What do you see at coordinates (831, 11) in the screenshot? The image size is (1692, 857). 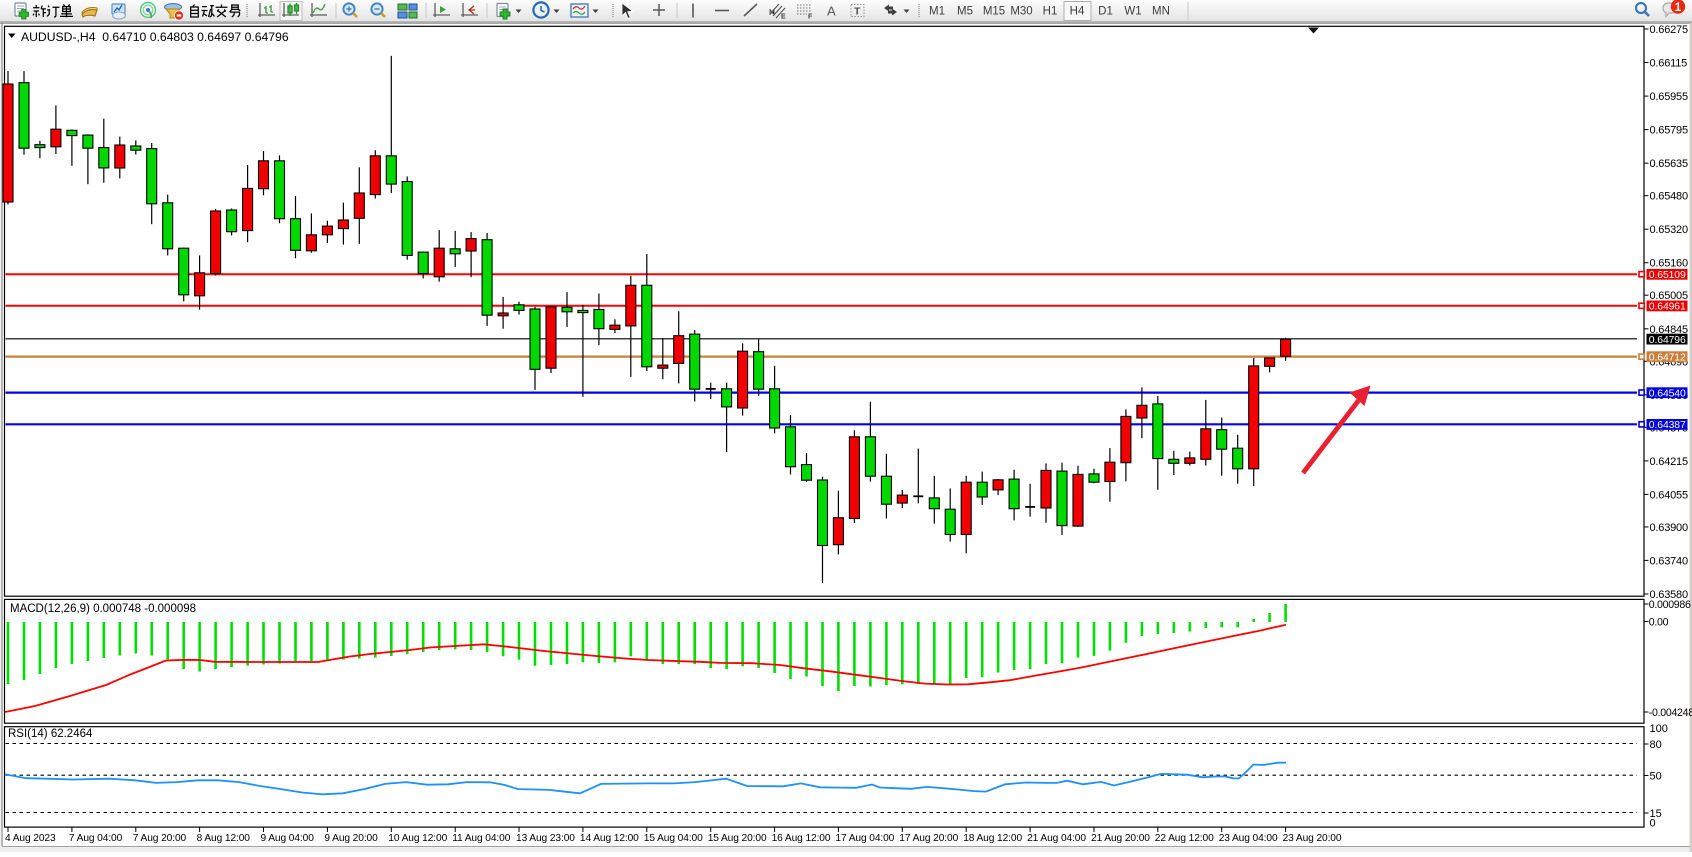 I see `svg-text: A` at bounding box center [831, 11].